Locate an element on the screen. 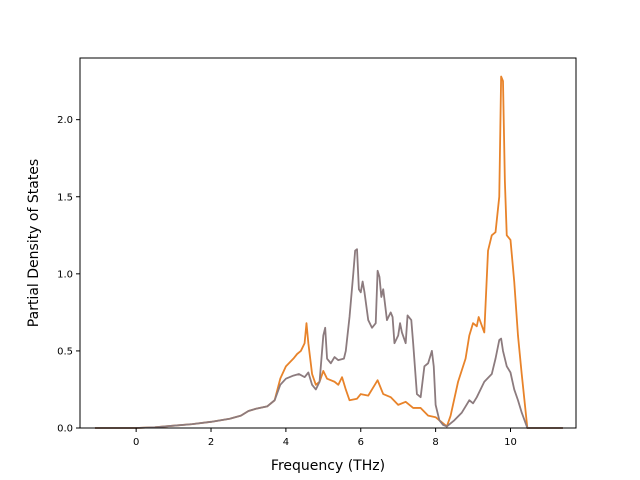 The image size is (640, 480). x-tick-label: 8 is located at coordinates (435, 442).